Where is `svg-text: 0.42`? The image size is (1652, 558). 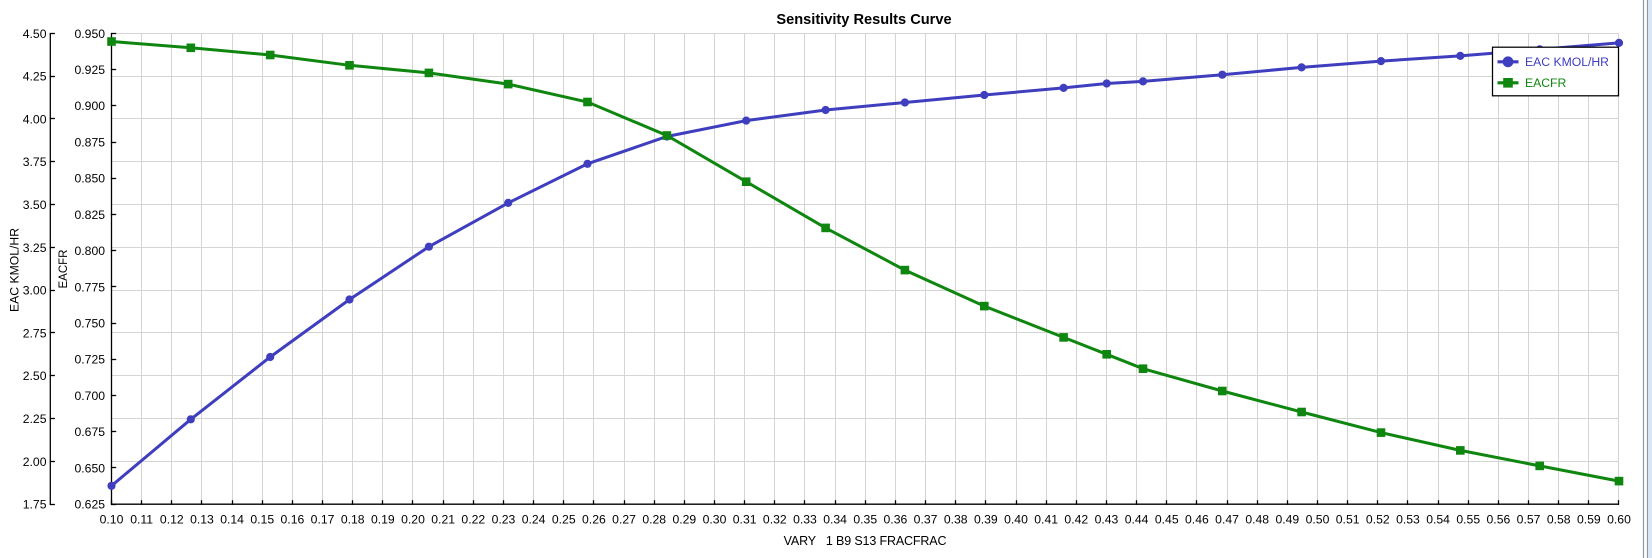
svg-text: 0.42 is located at coordinates (1076, 520).